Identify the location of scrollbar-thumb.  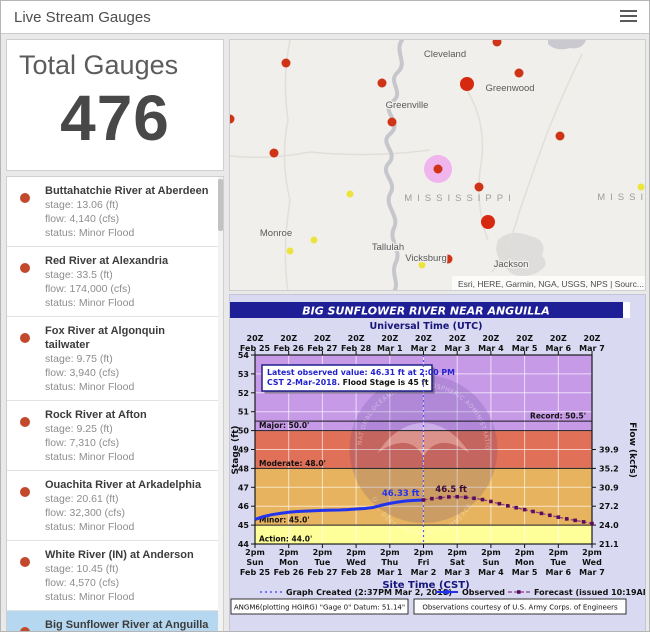
(220, 205).